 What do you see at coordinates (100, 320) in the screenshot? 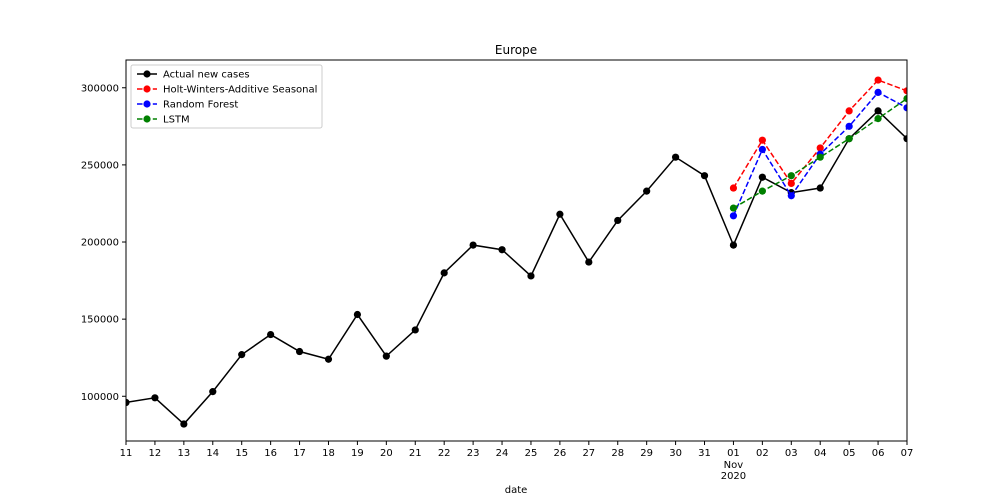
I see `y-tick-label: 150000` at bounding box center [100, 320].